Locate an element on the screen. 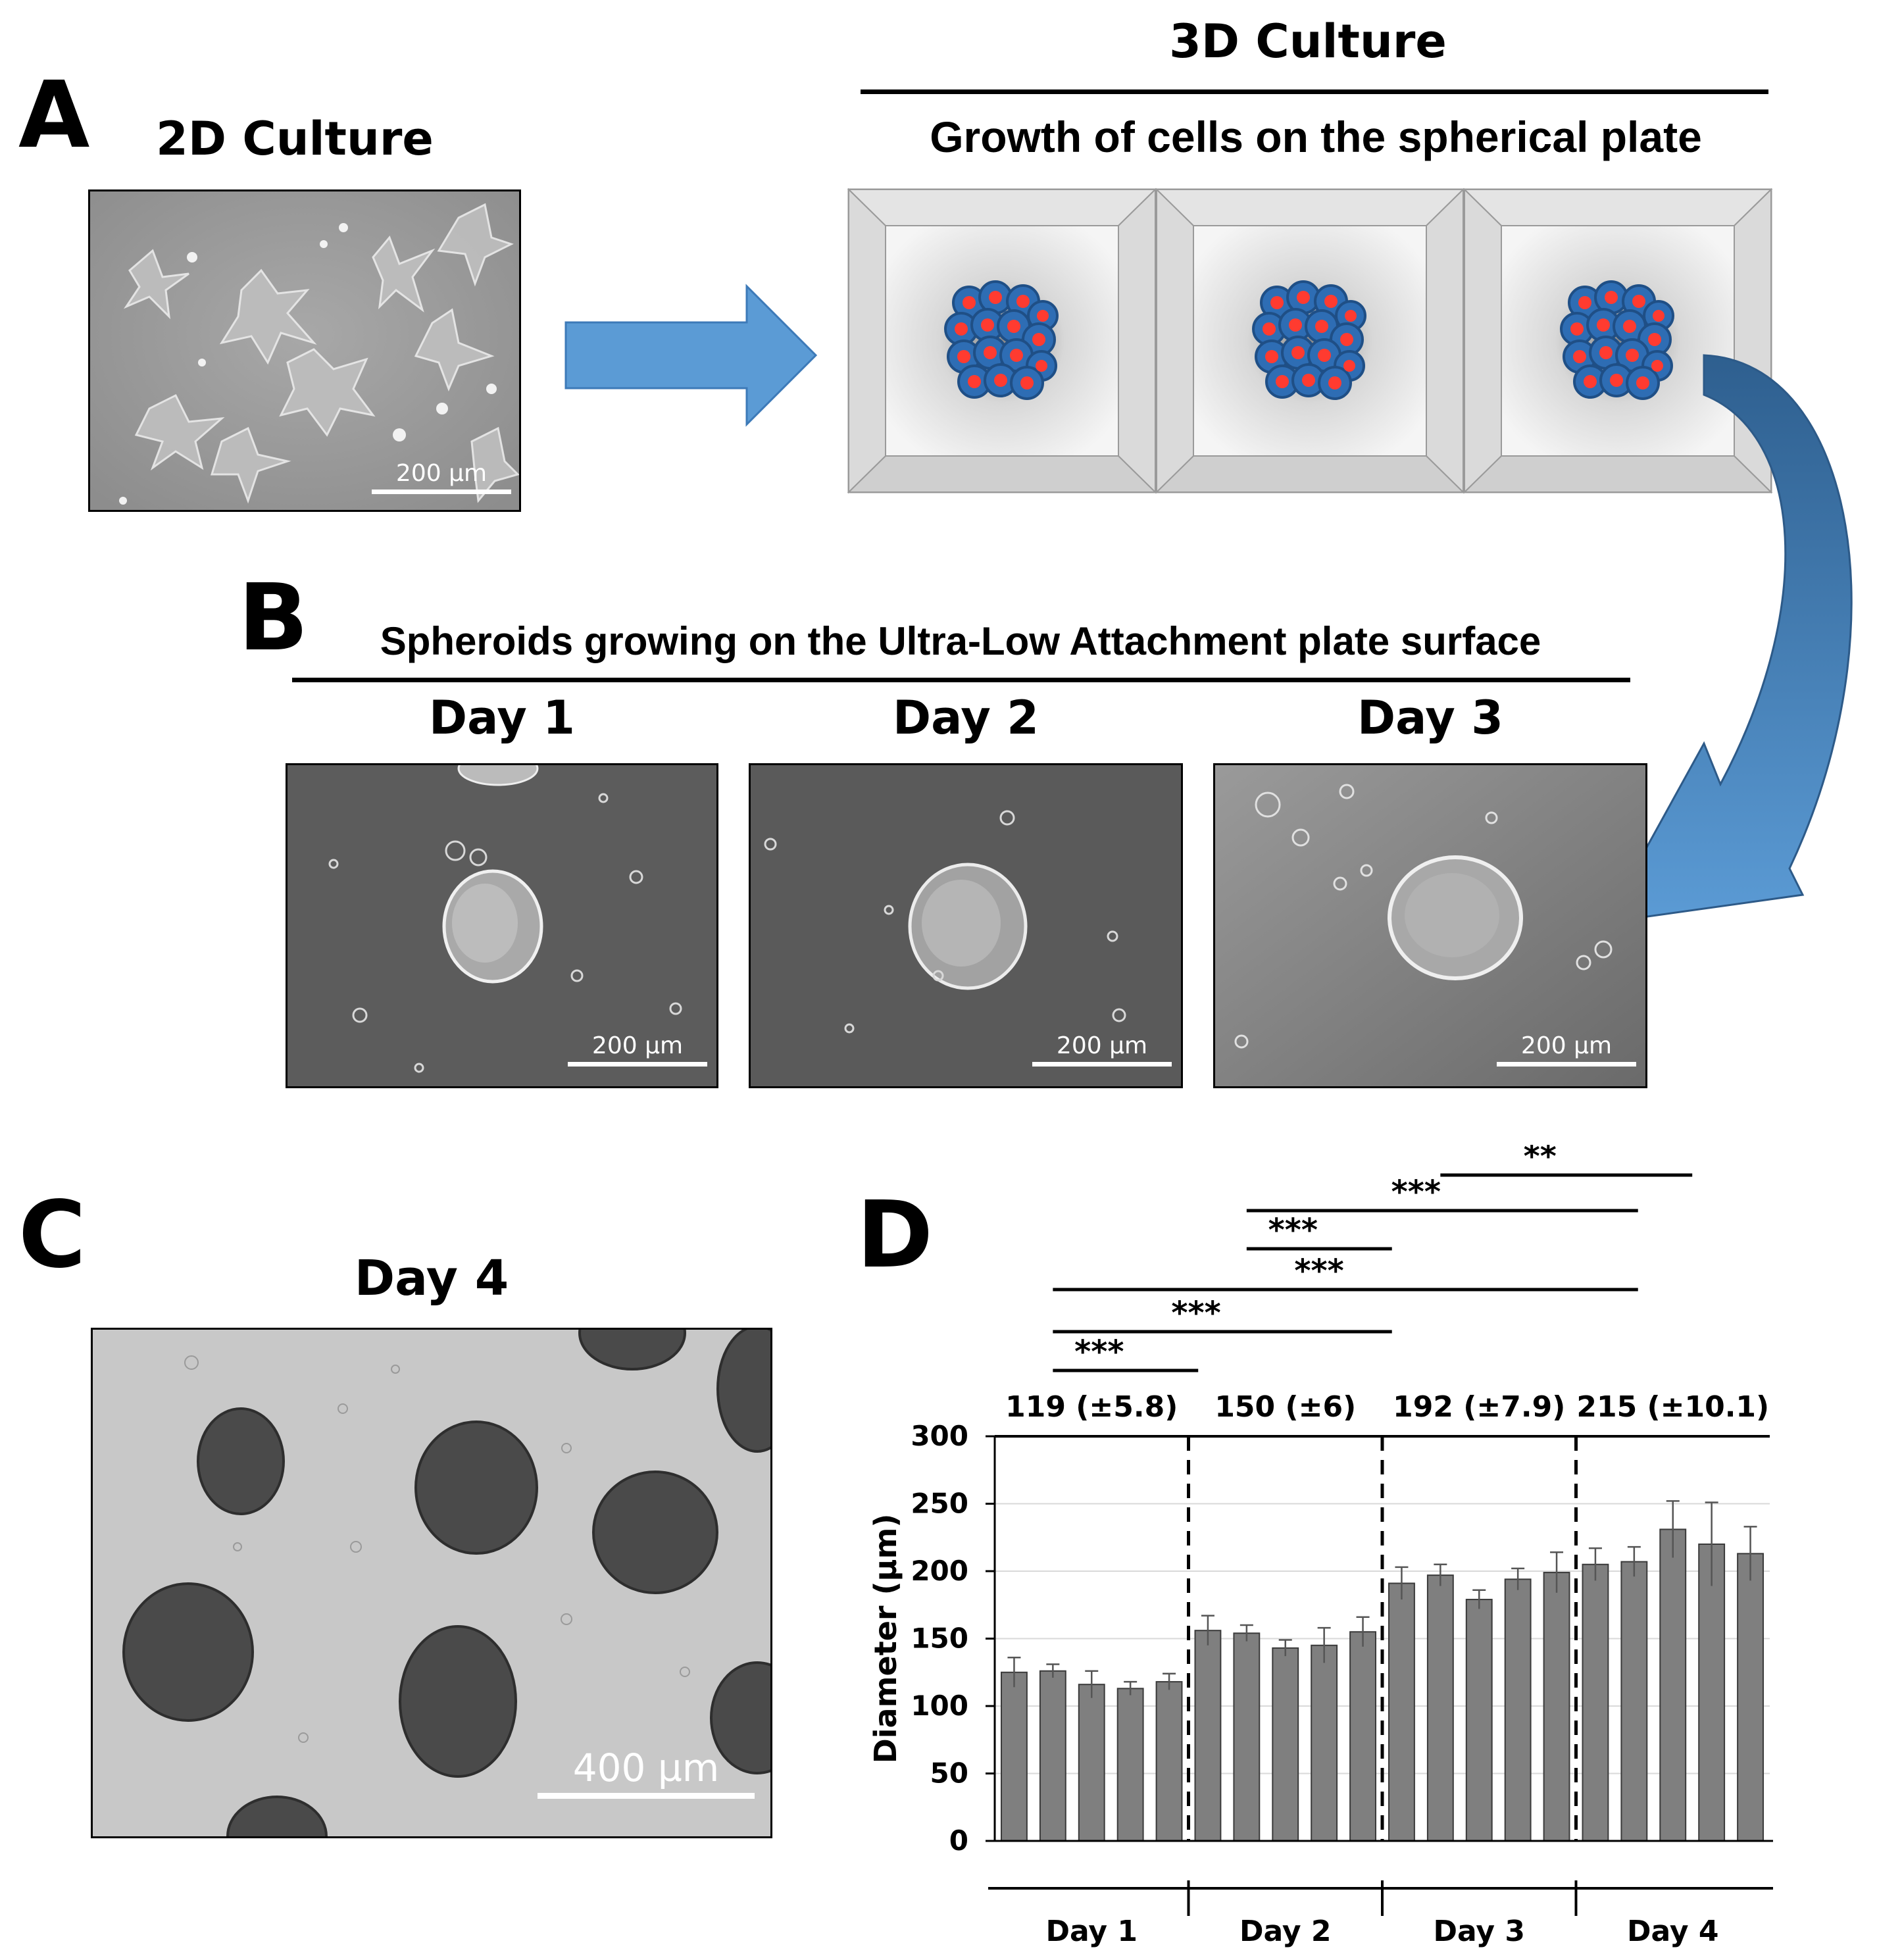  significance-label: ** is located at coordinates (1540, 1160).